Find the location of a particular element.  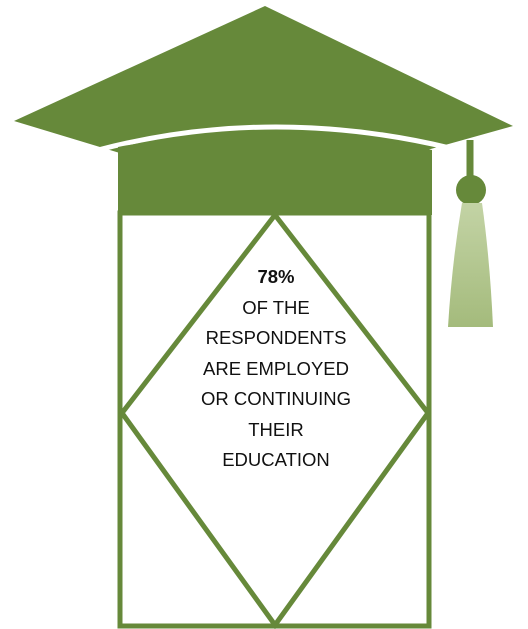

tassel-knot is located at coordinates (471, 190).